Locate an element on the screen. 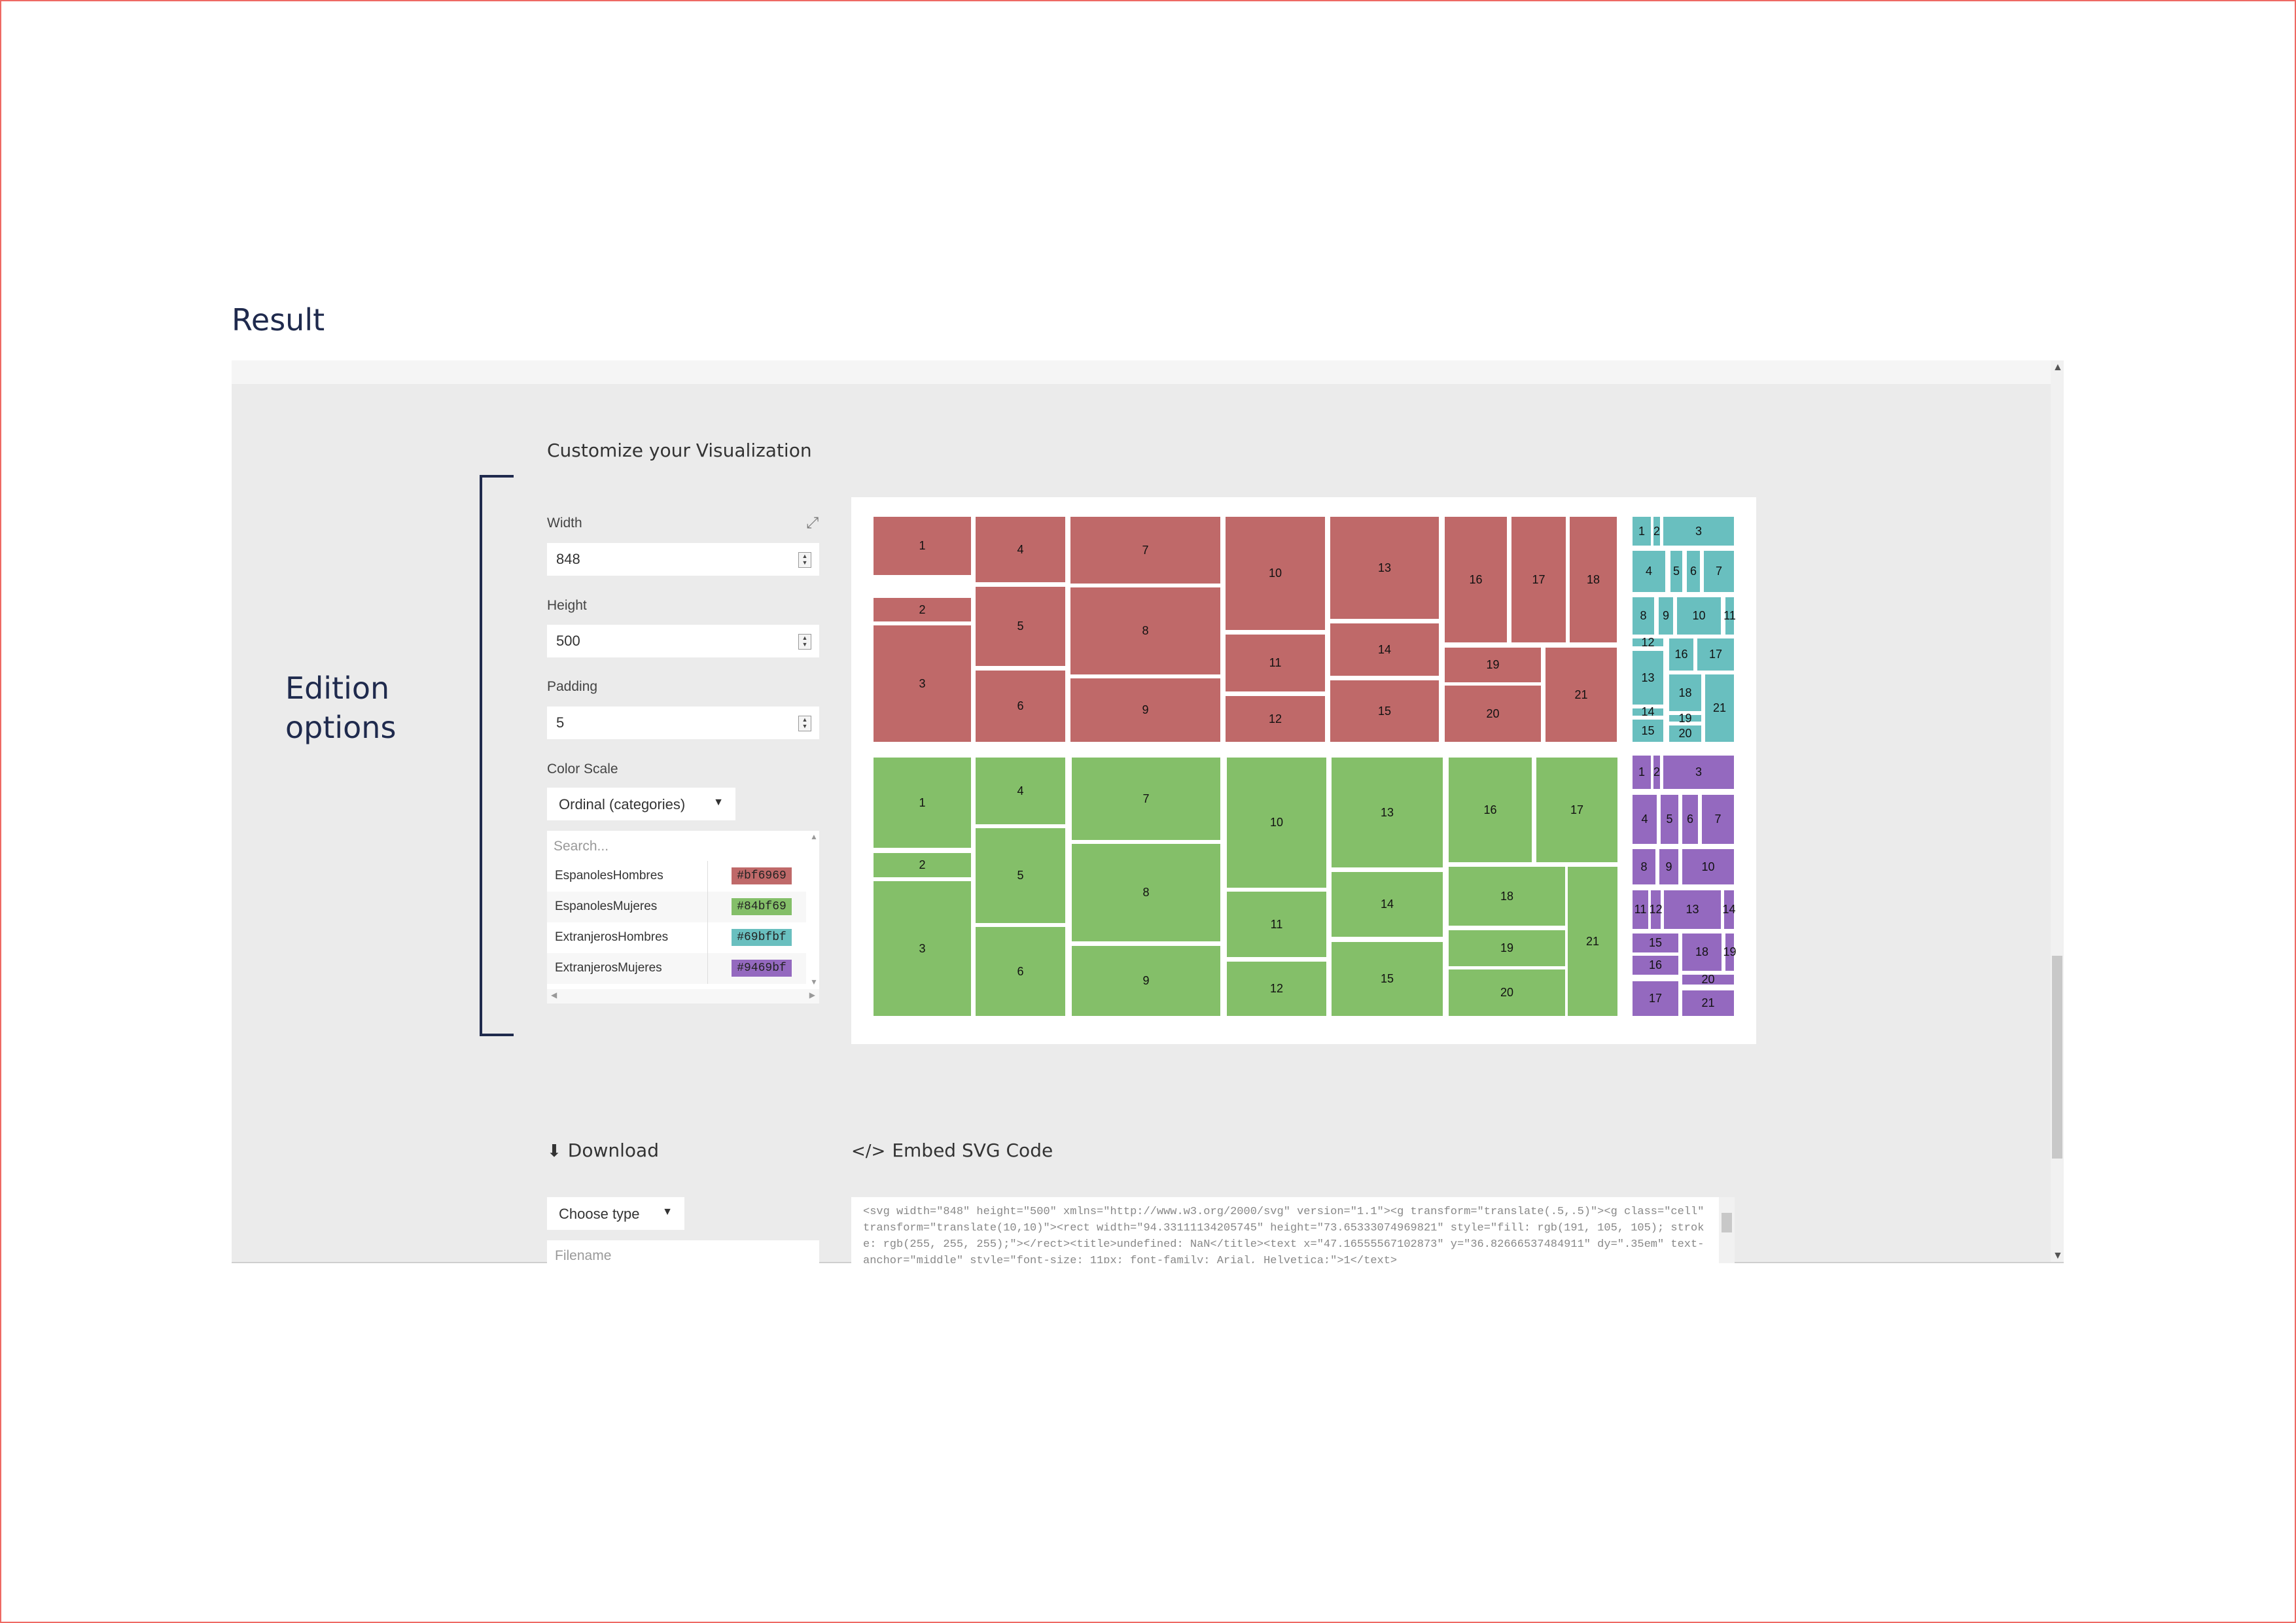  color-swatch: #84bf69 is located at coordinates (762, 907).